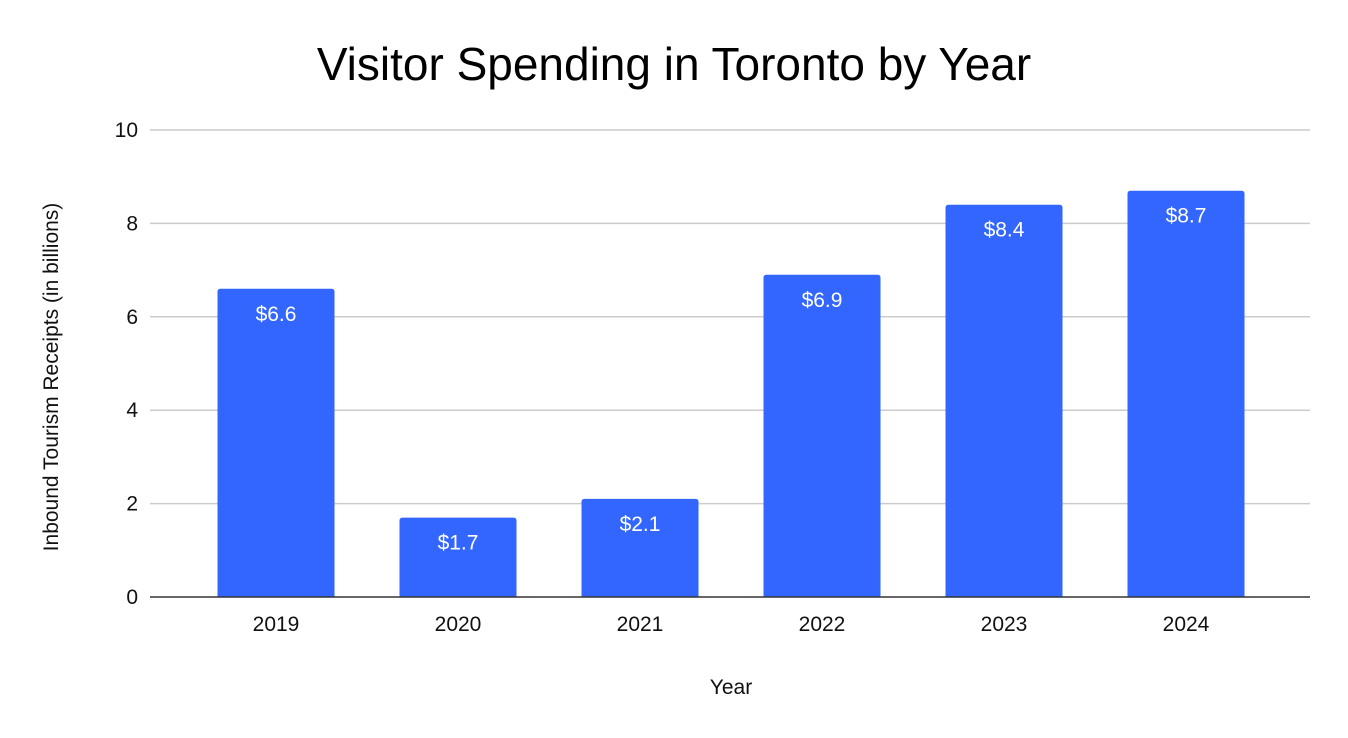 The width and height of the screenshot is (1348, 738). What do you see at coordinates (731, 624) in the screenshot?
I see `x-tick-labels: 2019 2020 2021 2022 2023 2024` at bounding box center [731, 624].